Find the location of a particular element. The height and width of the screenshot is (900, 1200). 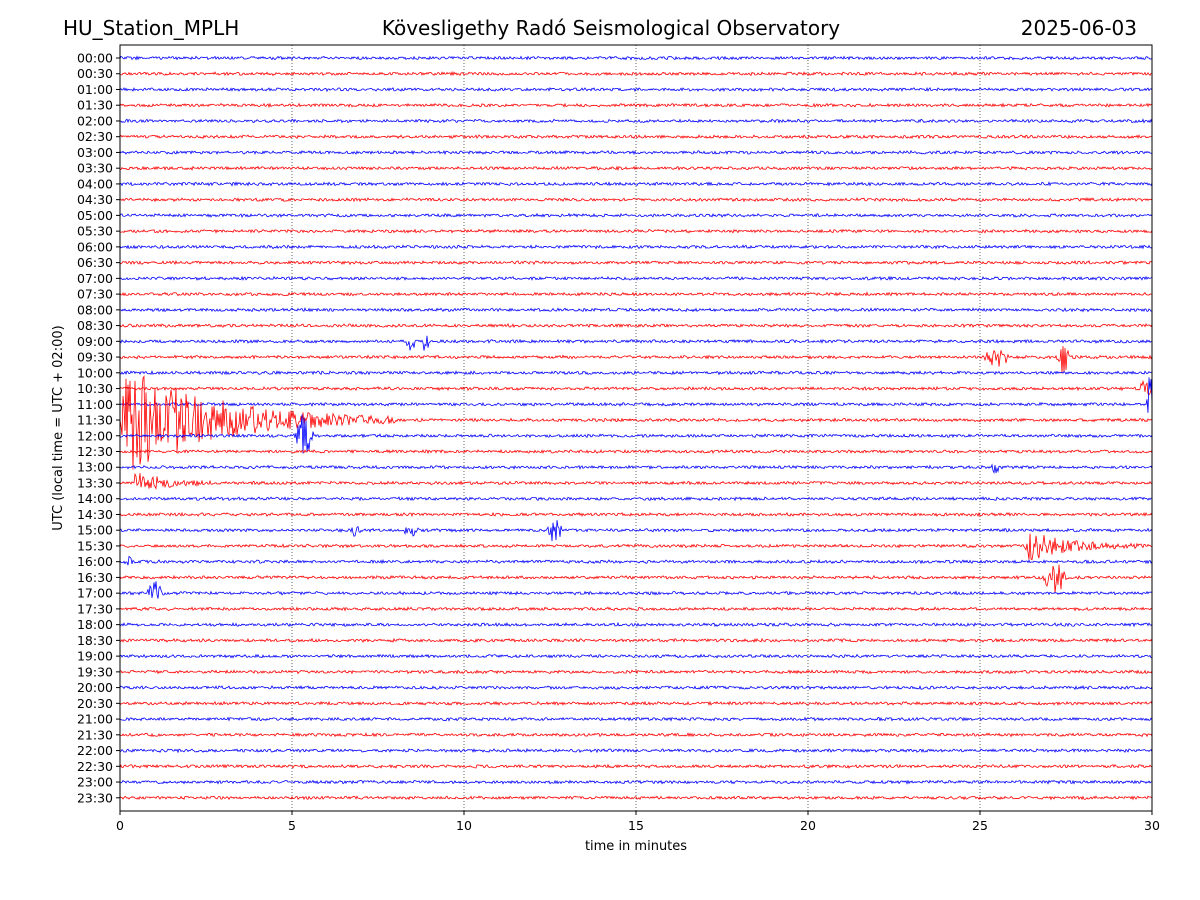

y-tick-label: 07:30 is located at coordinates (95, 294).